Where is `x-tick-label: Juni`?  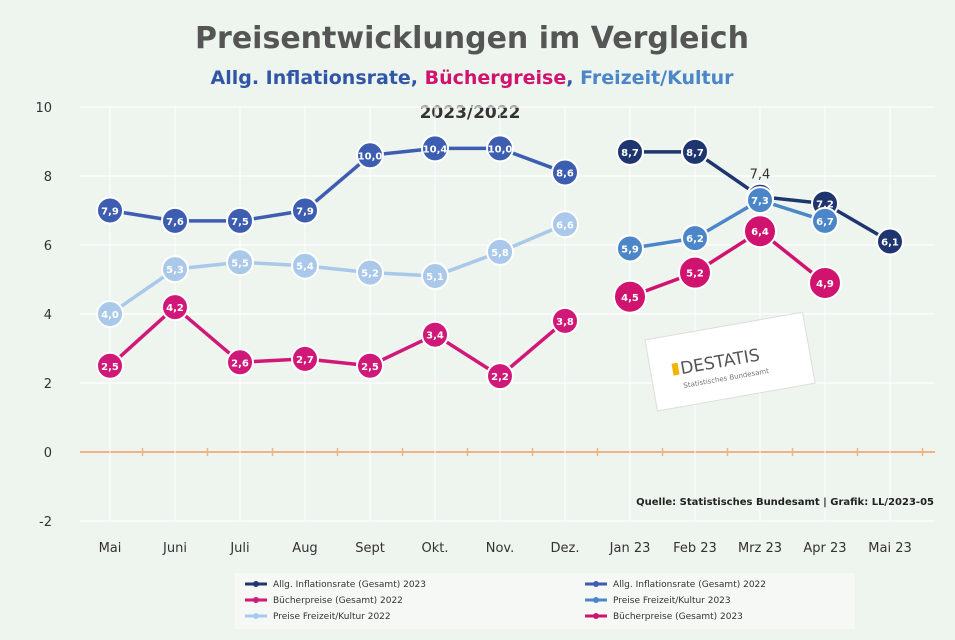 x-tick-label: Juni is located at coordinates (174, 548).